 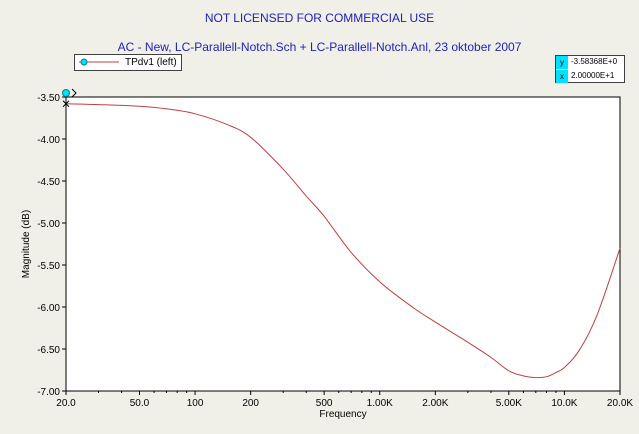 What do you see at coordinates (562, 76) in the screenshot?
I see `cursor-x-key: x` at bounding box center [562, 76].